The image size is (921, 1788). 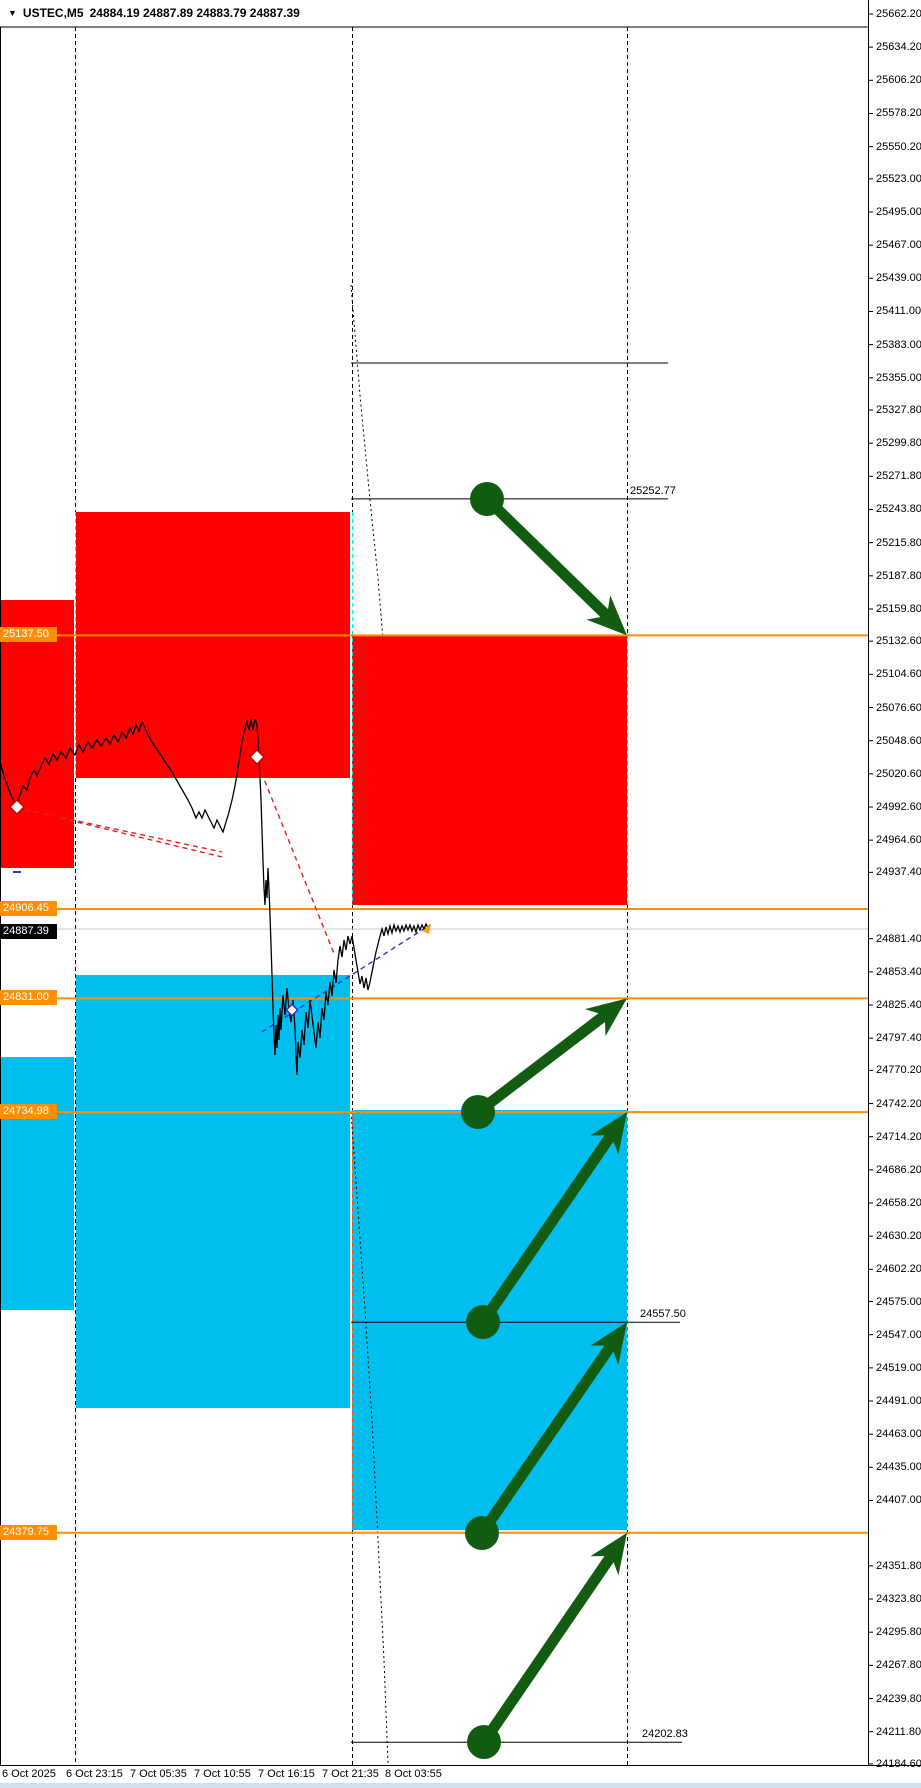 What do you see at coordinates (215, 897) in the screenshot?
I see `price-line` at bounding box center [215, 897].